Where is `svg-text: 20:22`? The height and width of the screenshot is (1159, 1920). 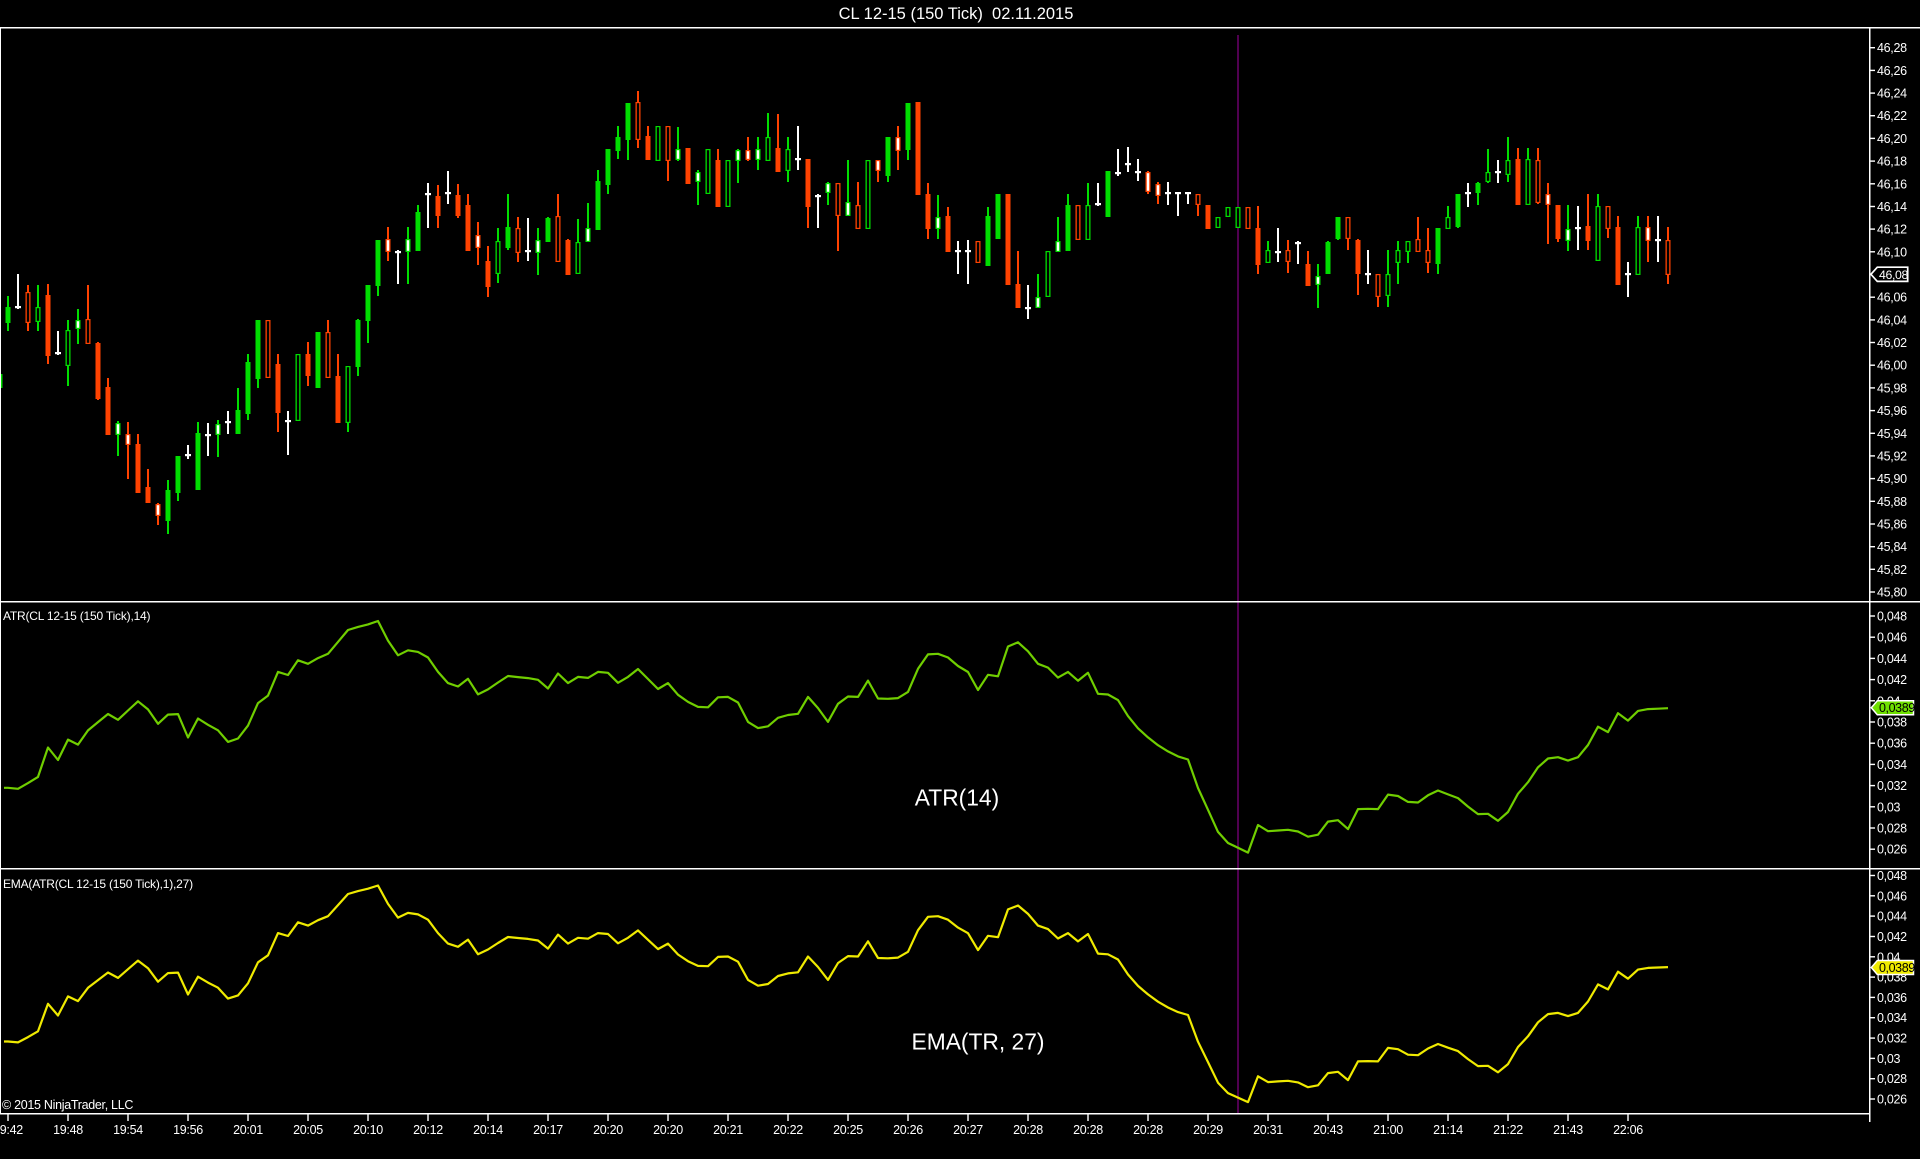
svg-text: 20:22 is located at coordinates (788, 1130).